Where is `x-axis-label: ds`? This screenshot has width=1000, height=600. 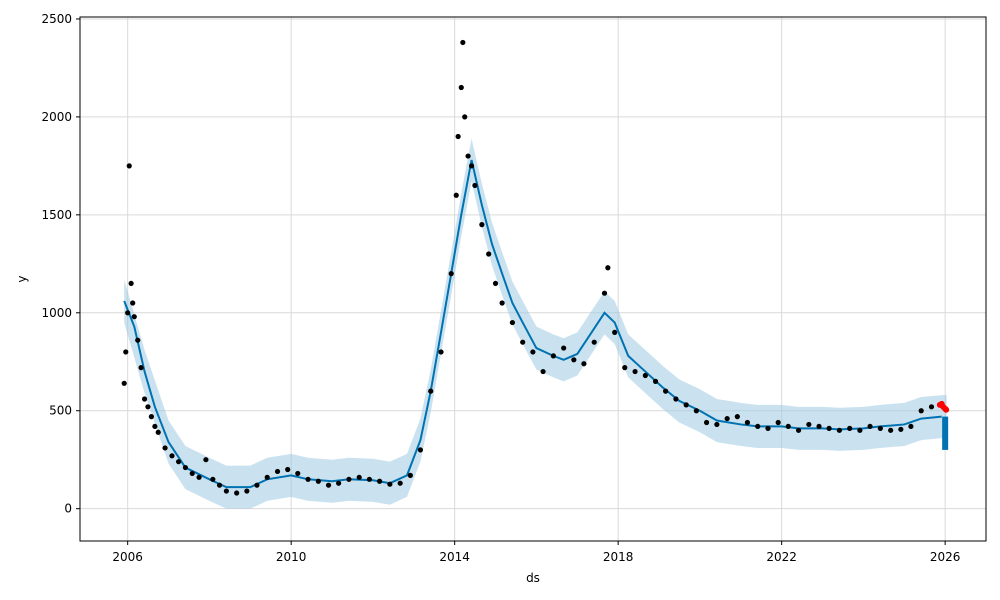
x-axis-label: ds is located at coordinates (533, 578).